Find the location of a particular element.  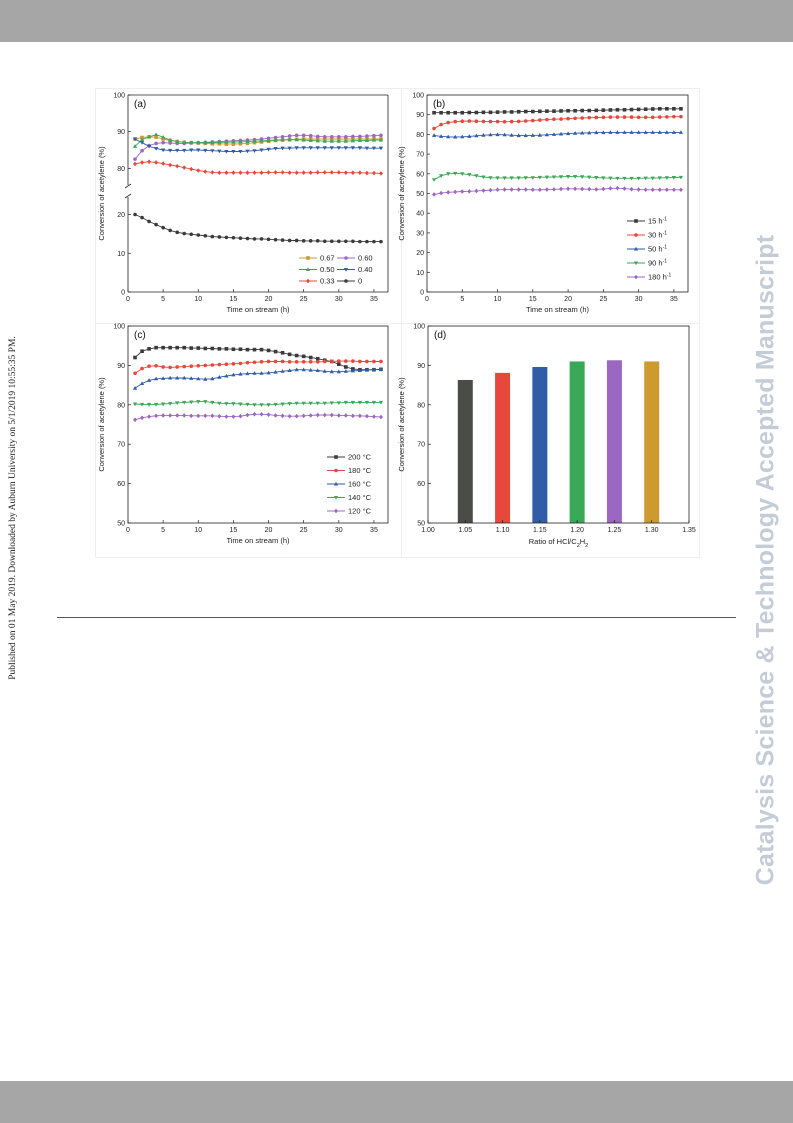

panel-b-area is located at coordinates (550, 206).